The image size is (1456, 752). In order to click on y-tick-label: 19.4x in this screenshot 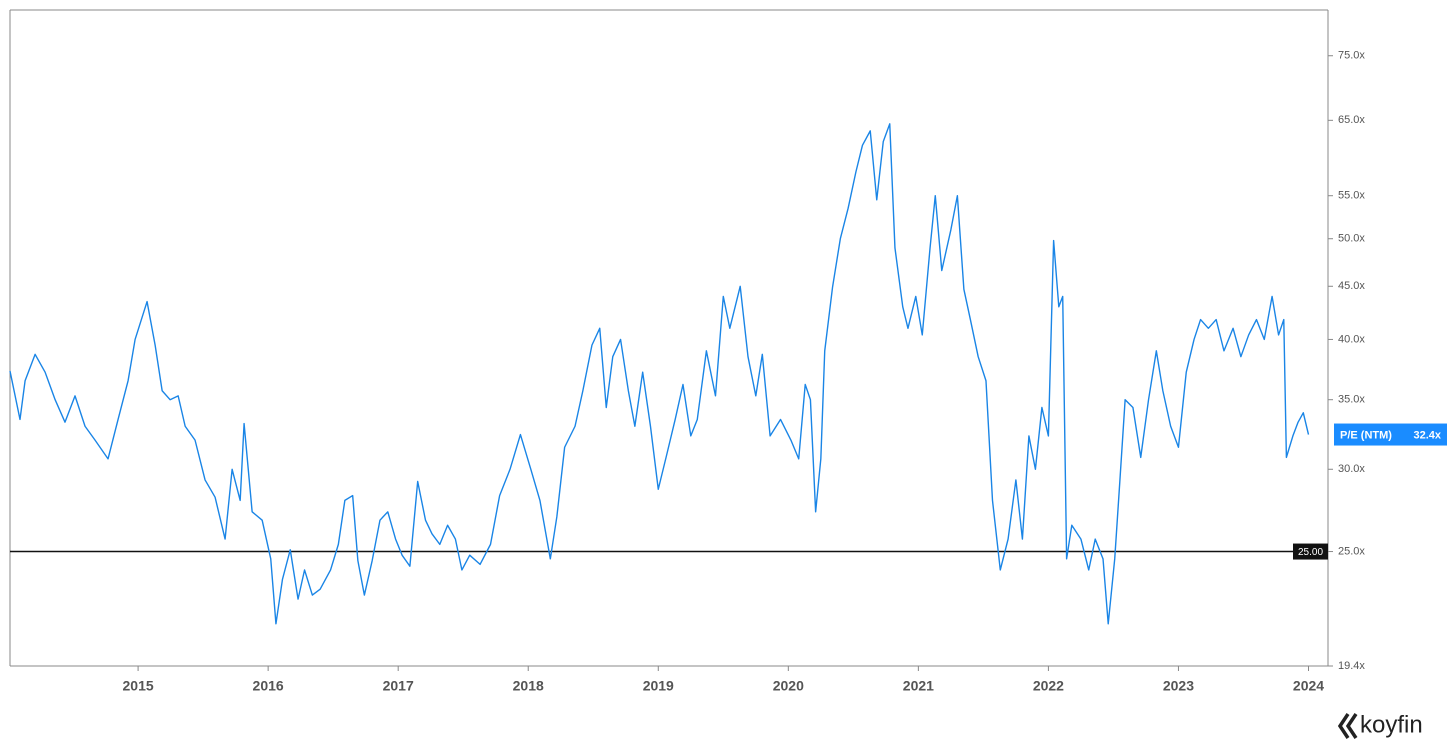, I will do `click(1351, 666)`.